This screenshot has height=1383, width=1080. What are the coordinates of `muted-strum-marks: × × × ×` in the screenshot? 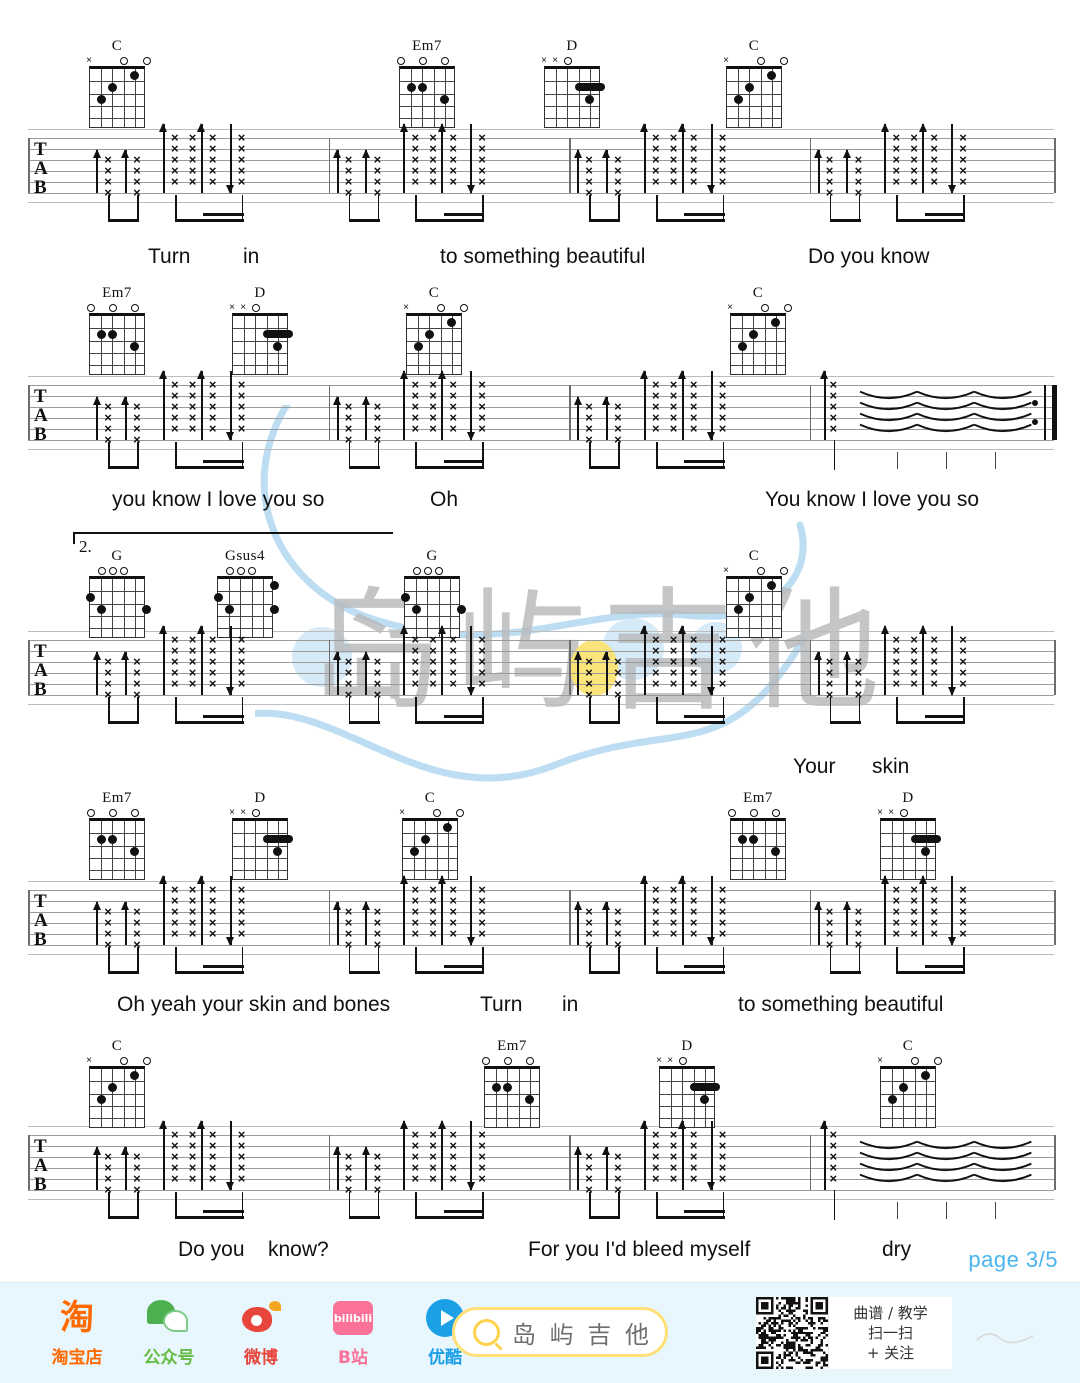 It's located at (348, 176).